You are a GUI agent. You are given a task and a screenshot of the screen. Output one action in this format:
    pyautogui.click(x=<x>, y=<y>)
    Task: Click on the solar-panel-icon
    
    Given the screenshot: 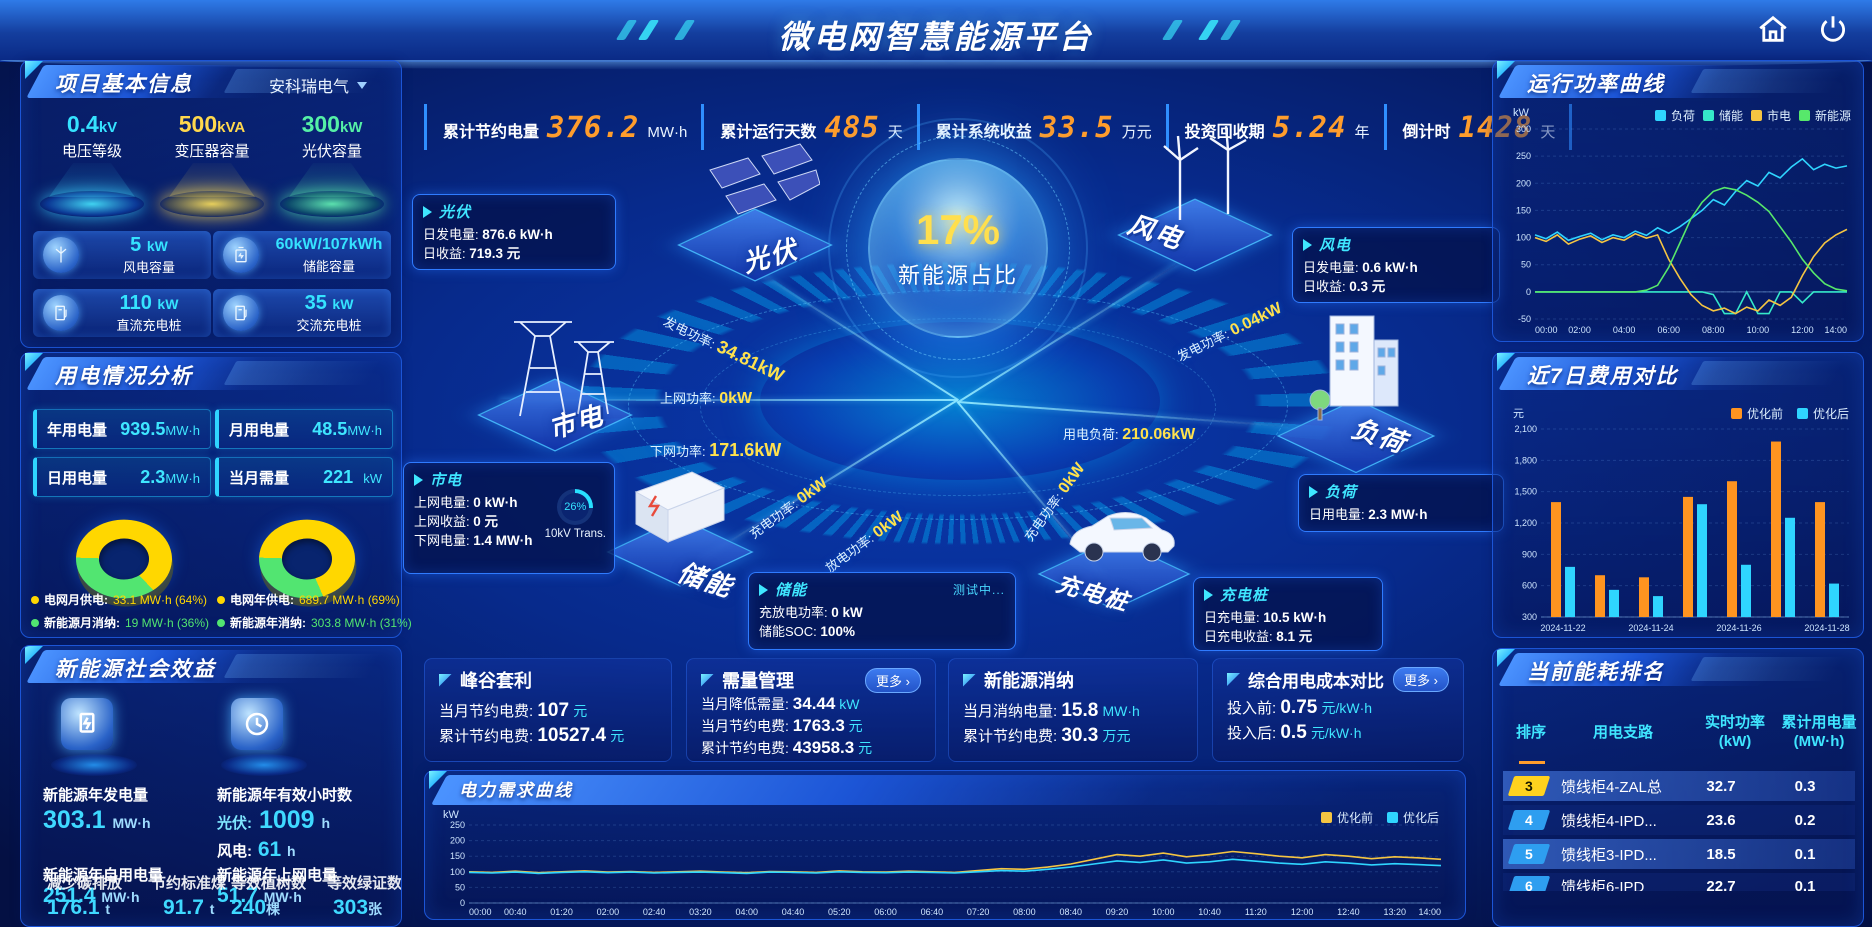 What is the action you would take?
    pyautogui.click(x=764, y=179)
    